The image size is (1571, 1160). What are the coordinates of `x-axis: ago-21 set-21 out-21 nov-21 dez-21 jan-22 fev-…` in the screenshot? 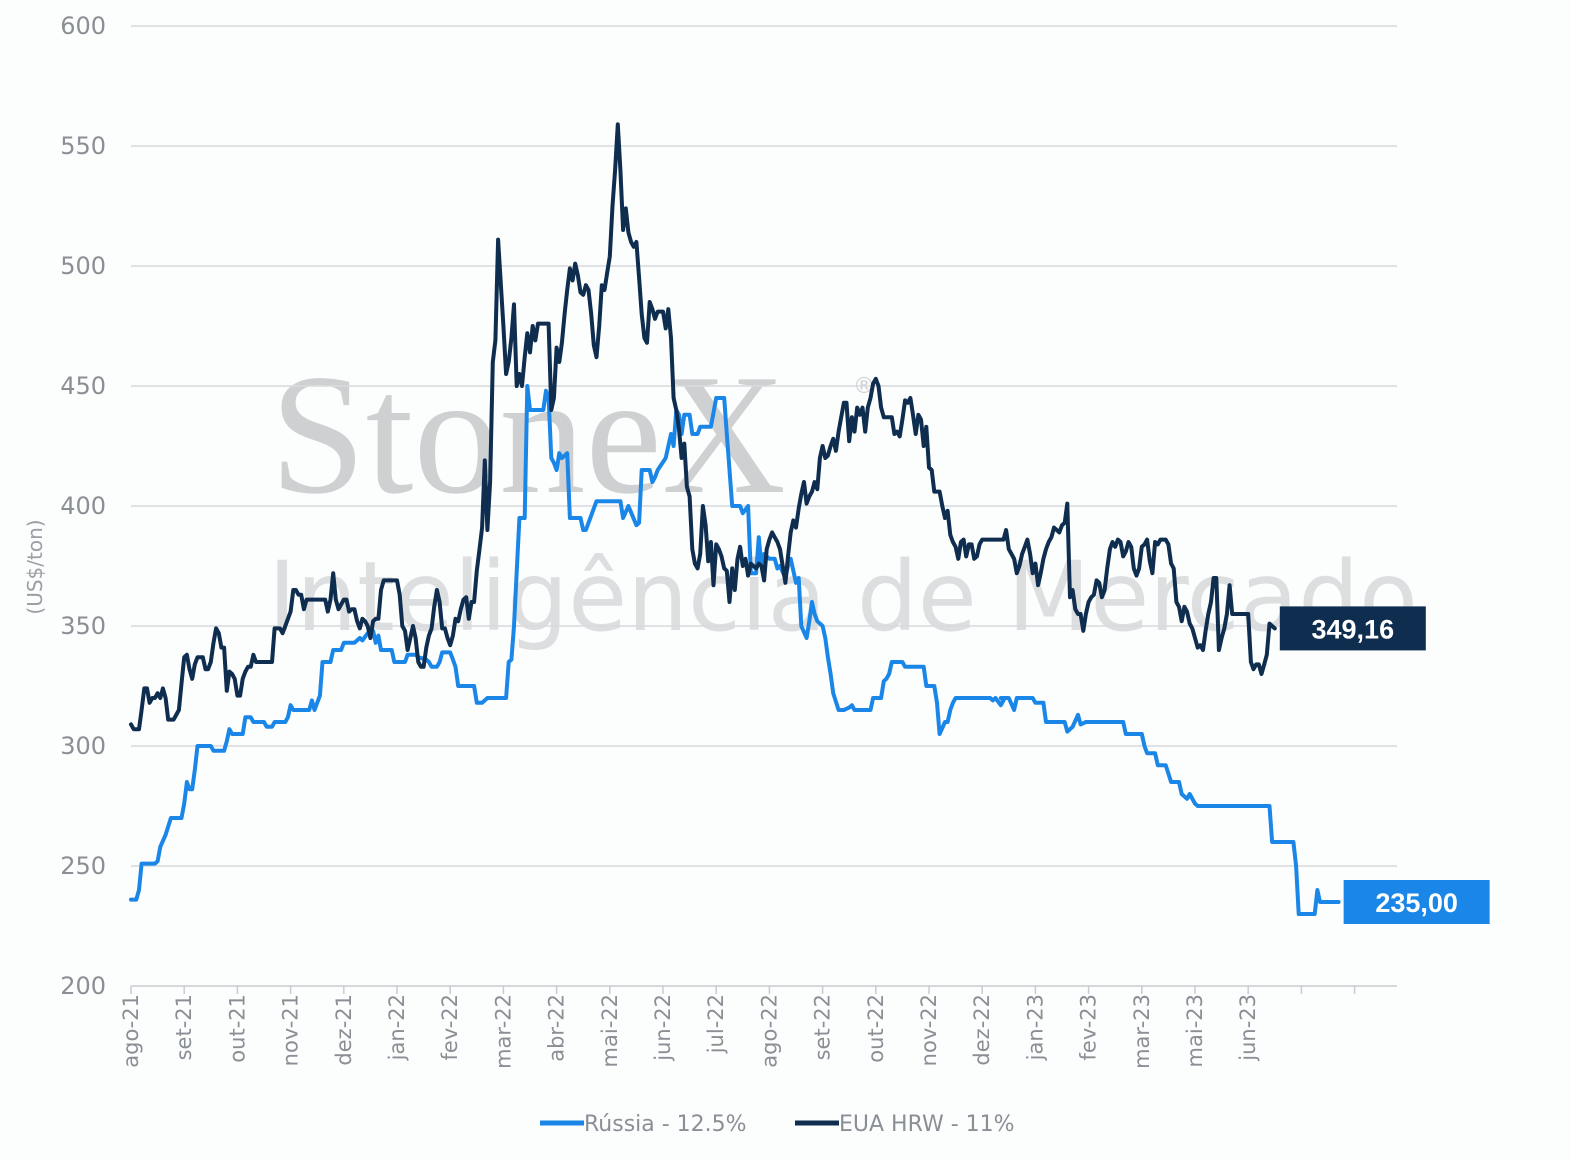 It's located at (758, 1027).